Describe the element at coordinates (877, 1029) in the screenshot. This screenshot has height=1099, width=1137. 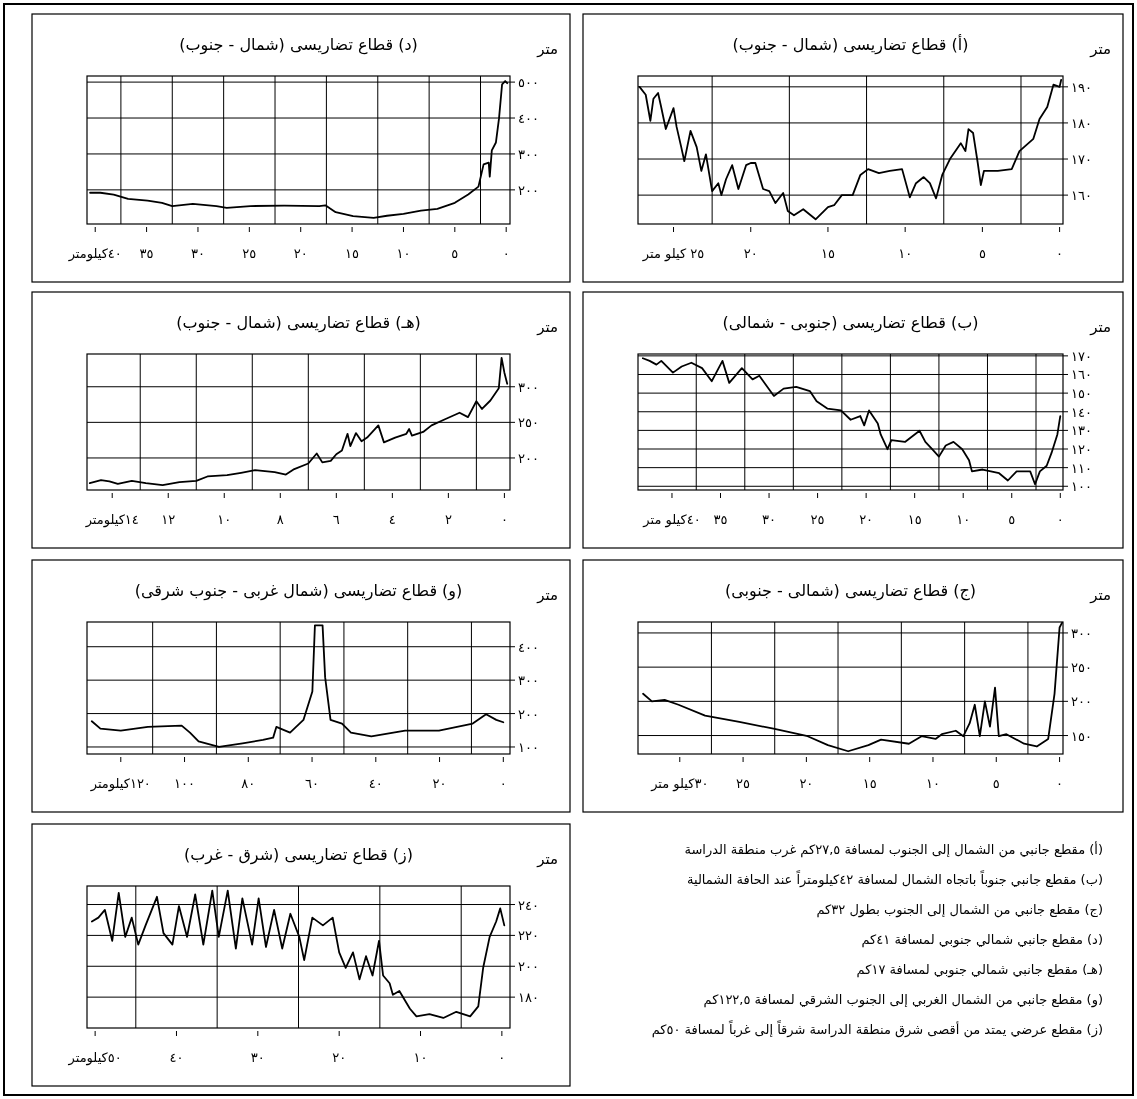
I see `text: (ز) مقطع عرضي يمتد من أقصى شرق منطقة الدراسة شرقاً إلى غرباً لمسافة ٥٠كم` at that location.